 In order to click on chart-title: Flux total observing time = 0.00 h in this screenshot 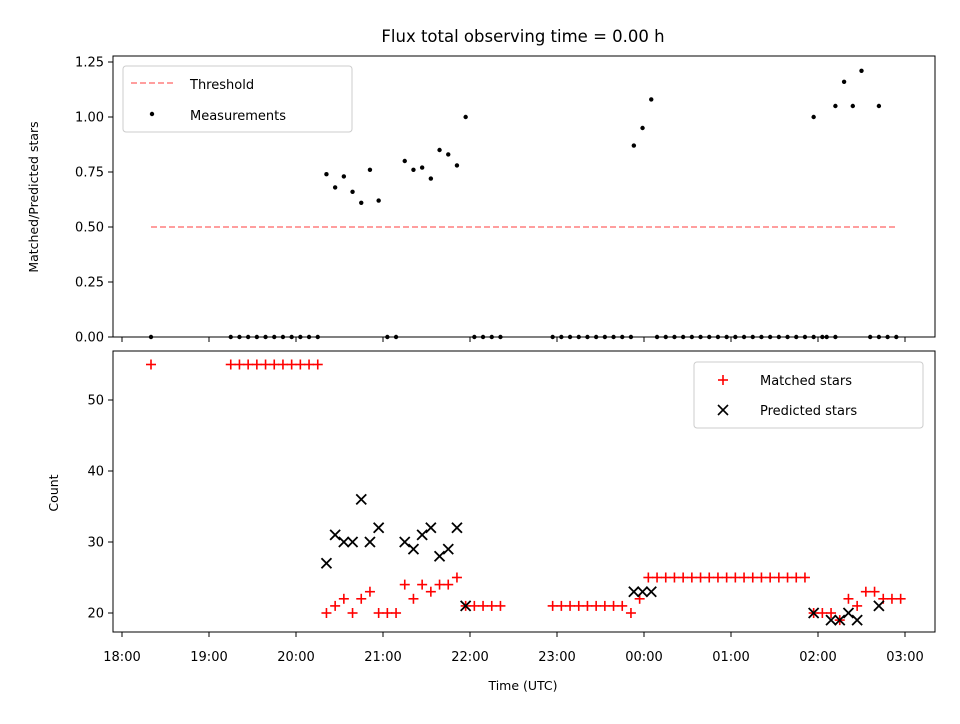, I will do `click(522, 36)`.